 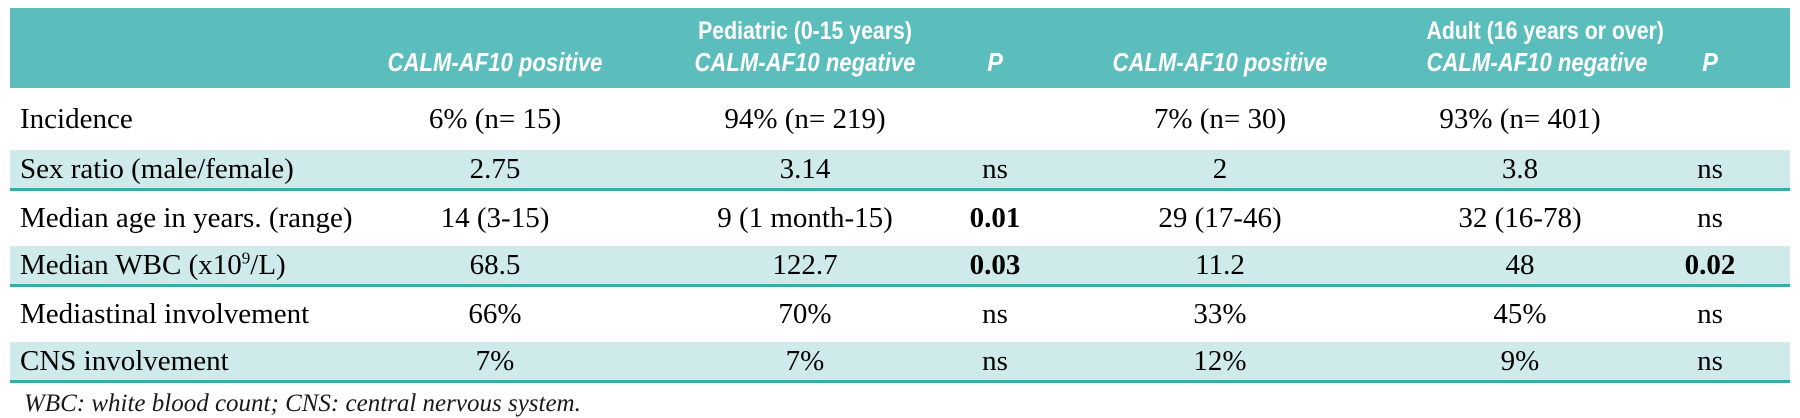 I want to click on header-cell-ped-positive: CALM-AF10 positive, so click(x=495, y=48).